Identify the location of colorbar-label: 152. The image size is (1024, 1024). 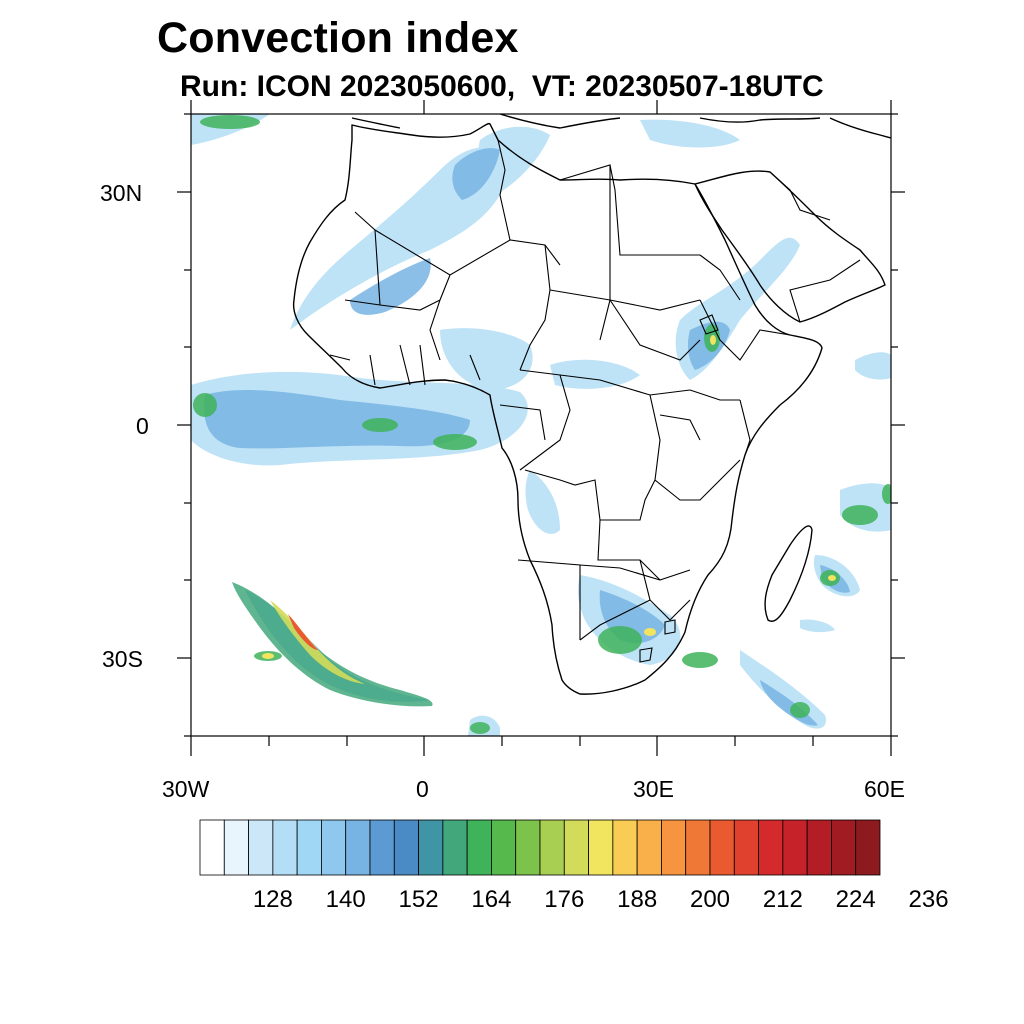
(418, 899).